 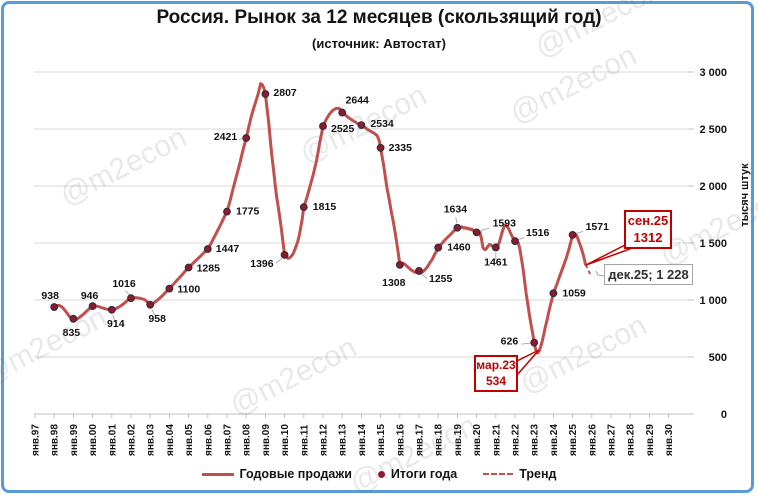 What do you see at coordinates (295, 474) in the screenshot?
I see `legend-label-annual-sales: Годовые продажи` at bounding box center [295, 474].